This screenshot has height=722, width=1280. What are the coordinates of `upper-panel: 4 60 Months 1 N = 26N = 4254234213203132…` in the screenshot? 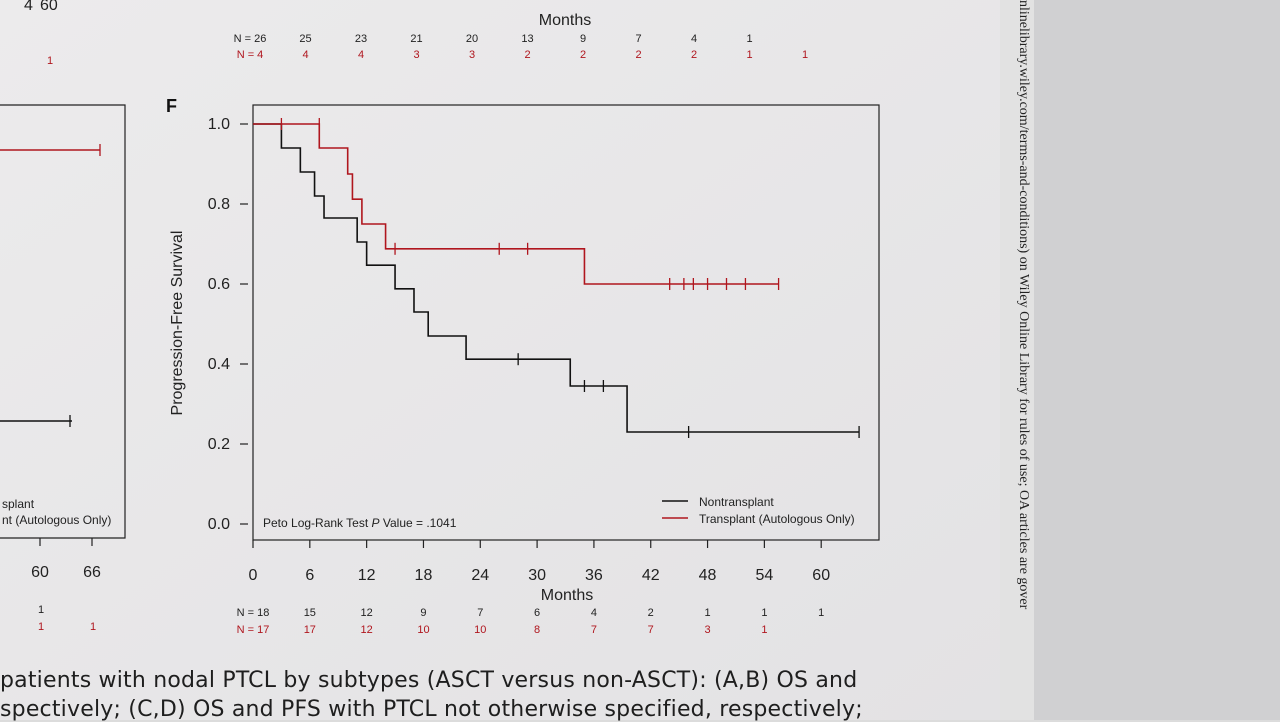 It's located at (416, 33).